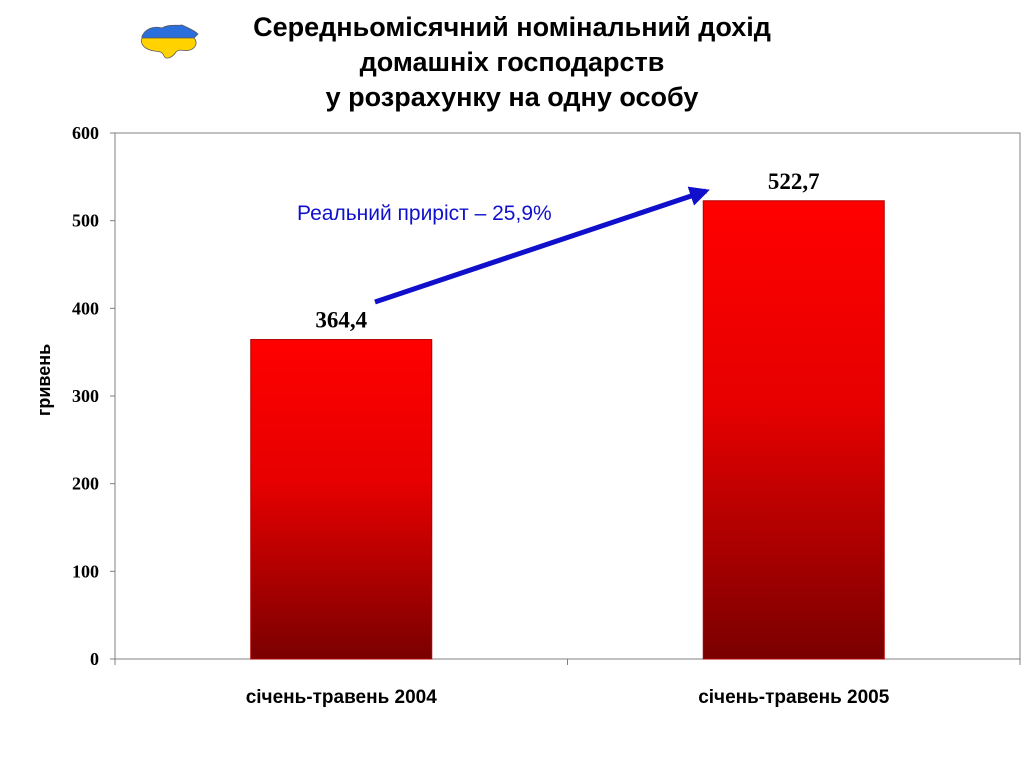  What do you see at coordinates (44, 380) in the screenshot?
I see `y-axis-label: гривень` at bounding box center [44, 380].